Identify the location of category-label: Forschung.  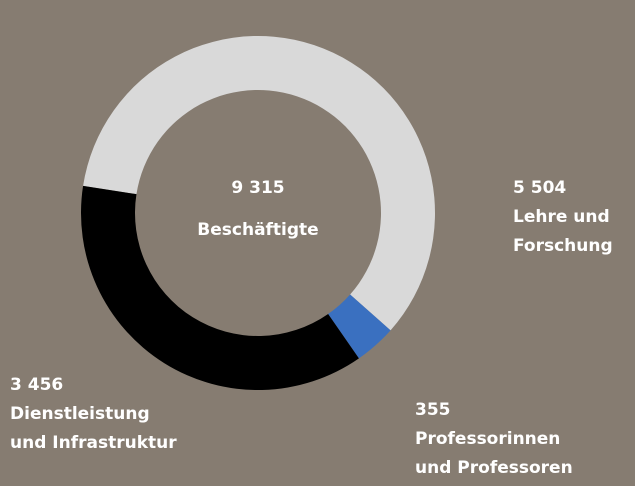
(563, 246).